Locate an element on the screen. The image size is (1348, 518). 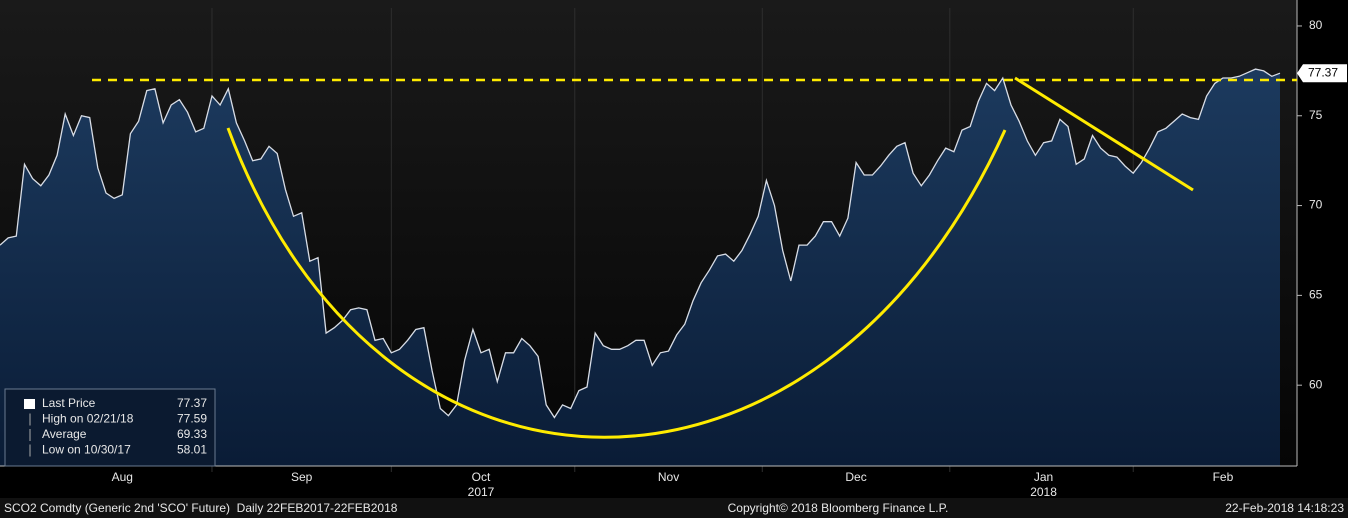
x-tick-label: Nov is located at coordinates (668, 477).